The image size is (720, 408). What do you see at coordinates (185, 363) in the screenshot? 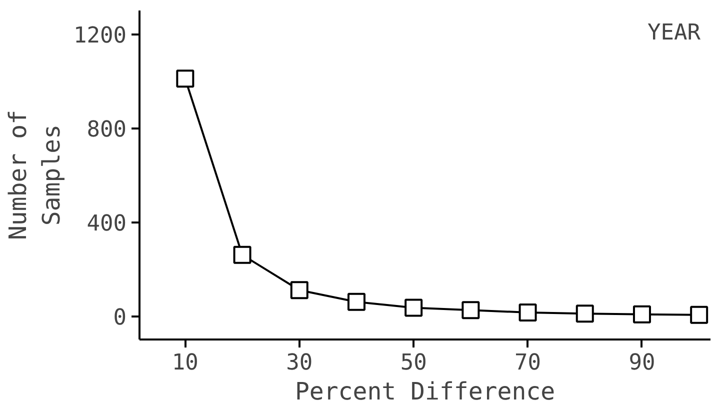
I see `x-tick-label: 10` at bounding box center [185, 363].